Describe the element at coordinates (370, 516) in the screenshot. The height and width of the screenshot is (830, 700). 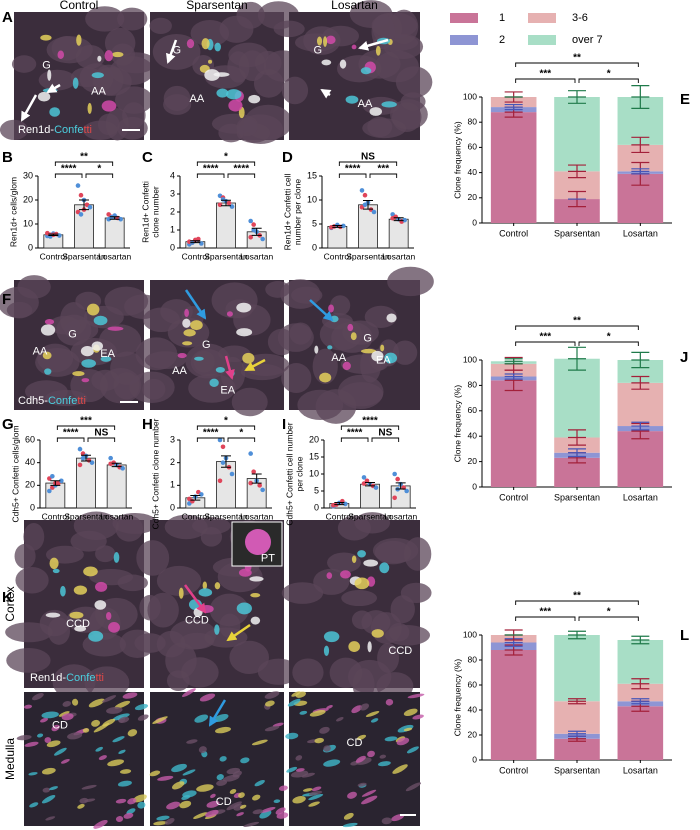
I see `x-tick-label: Sparsentan` at that location.